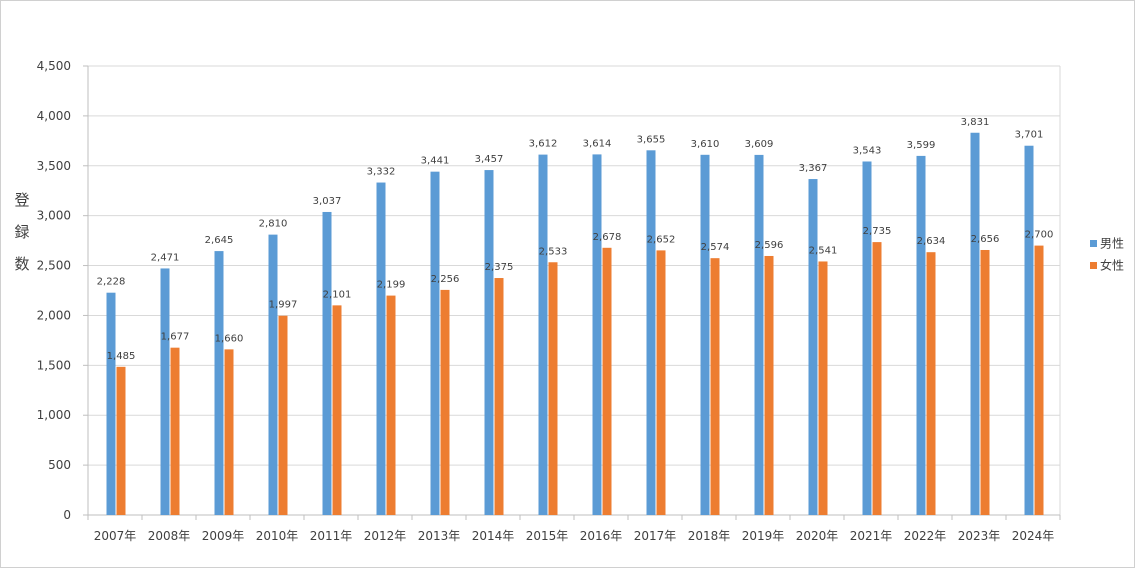 The image size is (1135, 571). Describe the element at coordinates (67, 515) in the screenshot. I see `y-tick-label: 0` at that location.